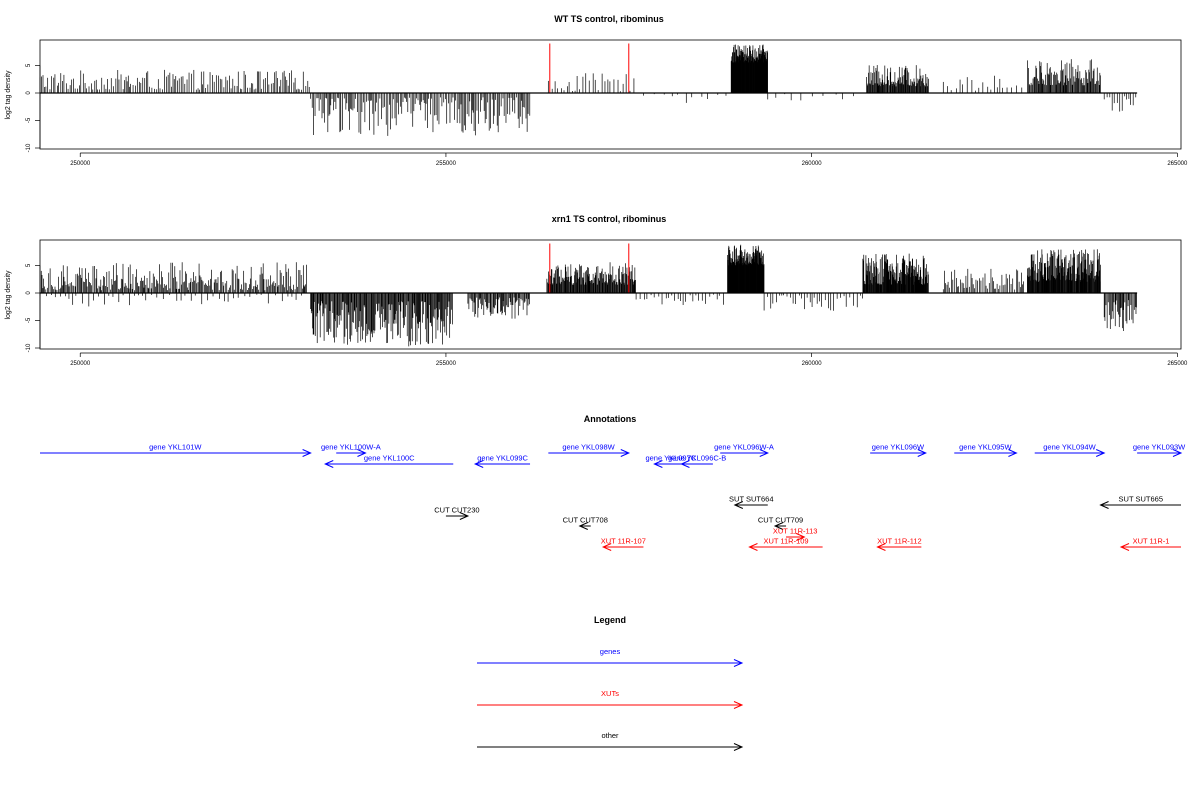  What do you see at coordinates (610, 693) in the screenshot?
I see `legend-label: XUTs` at bounding box center [610, 693].